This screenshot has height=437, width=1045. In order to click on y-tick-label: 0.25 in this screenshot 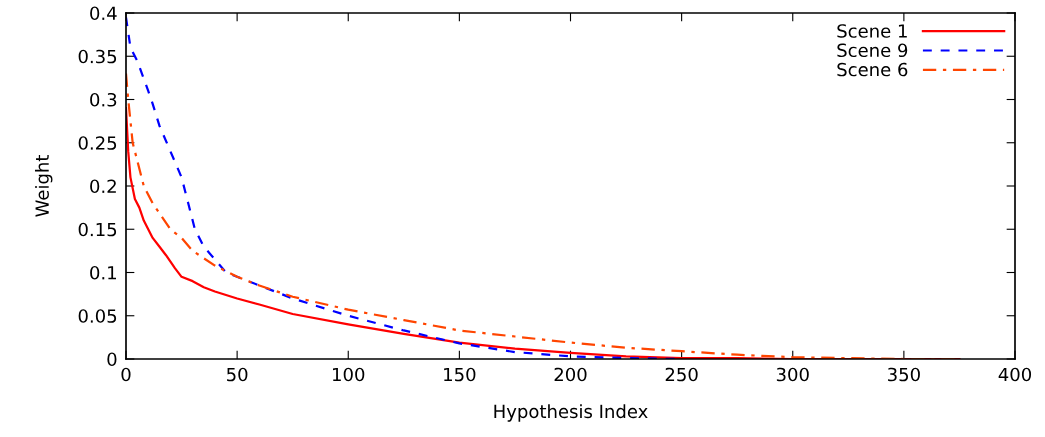, I will do `click(97, 143)`.